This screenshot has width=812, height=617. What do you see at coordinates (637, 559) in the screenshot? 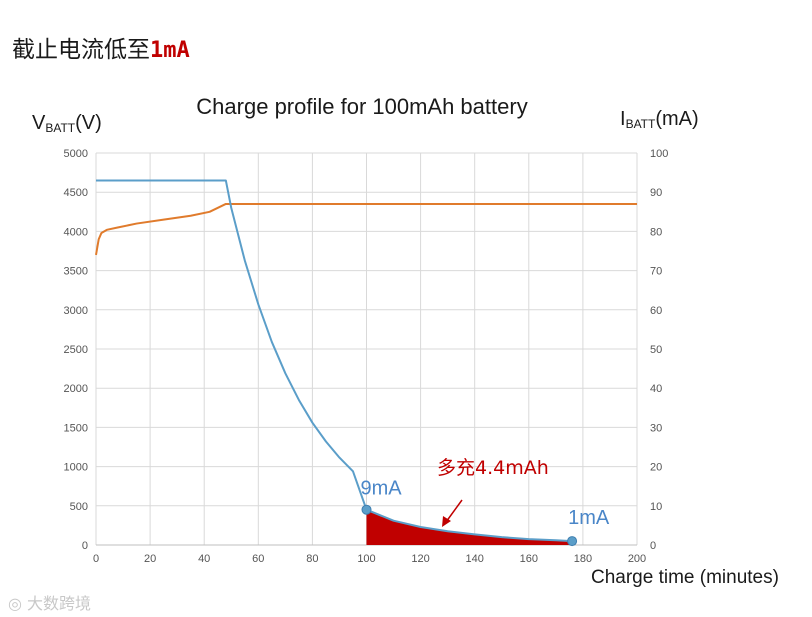
I see `x-tick-label: 200` at bounding box center [637, 559].